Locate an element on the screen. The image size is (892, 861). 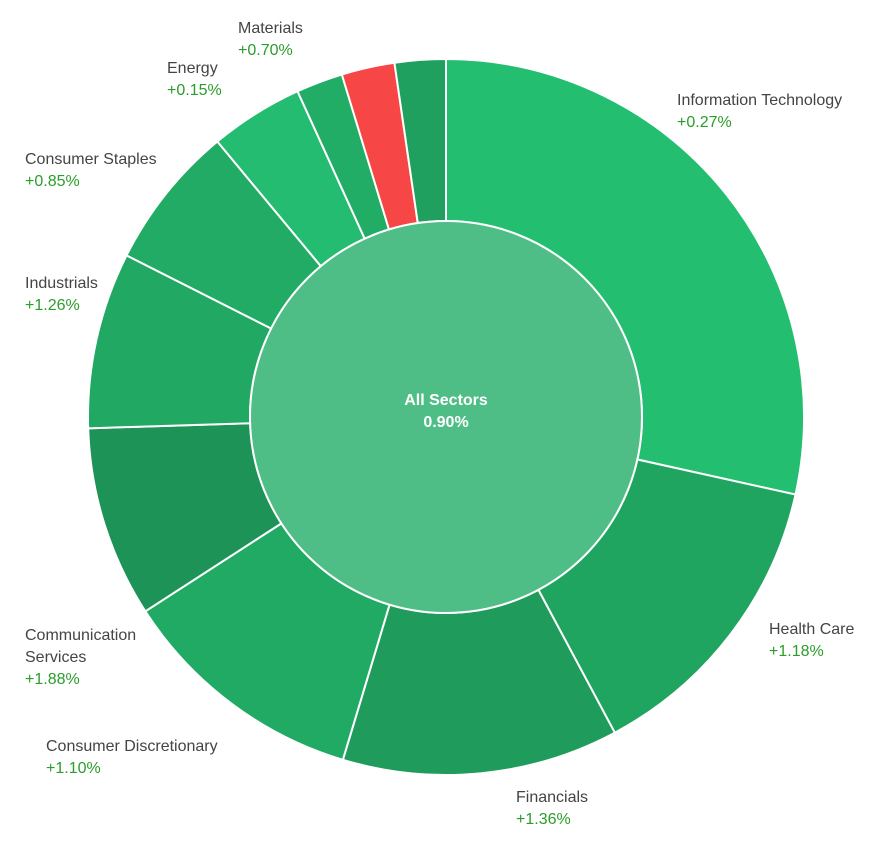
label-health-care: Health Care +1.18% is located at coordinates (811, 641).